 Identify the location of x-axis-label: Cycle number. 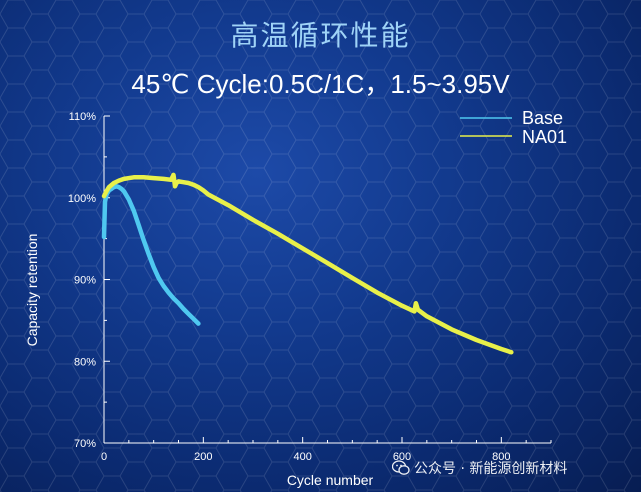
(330, 480).